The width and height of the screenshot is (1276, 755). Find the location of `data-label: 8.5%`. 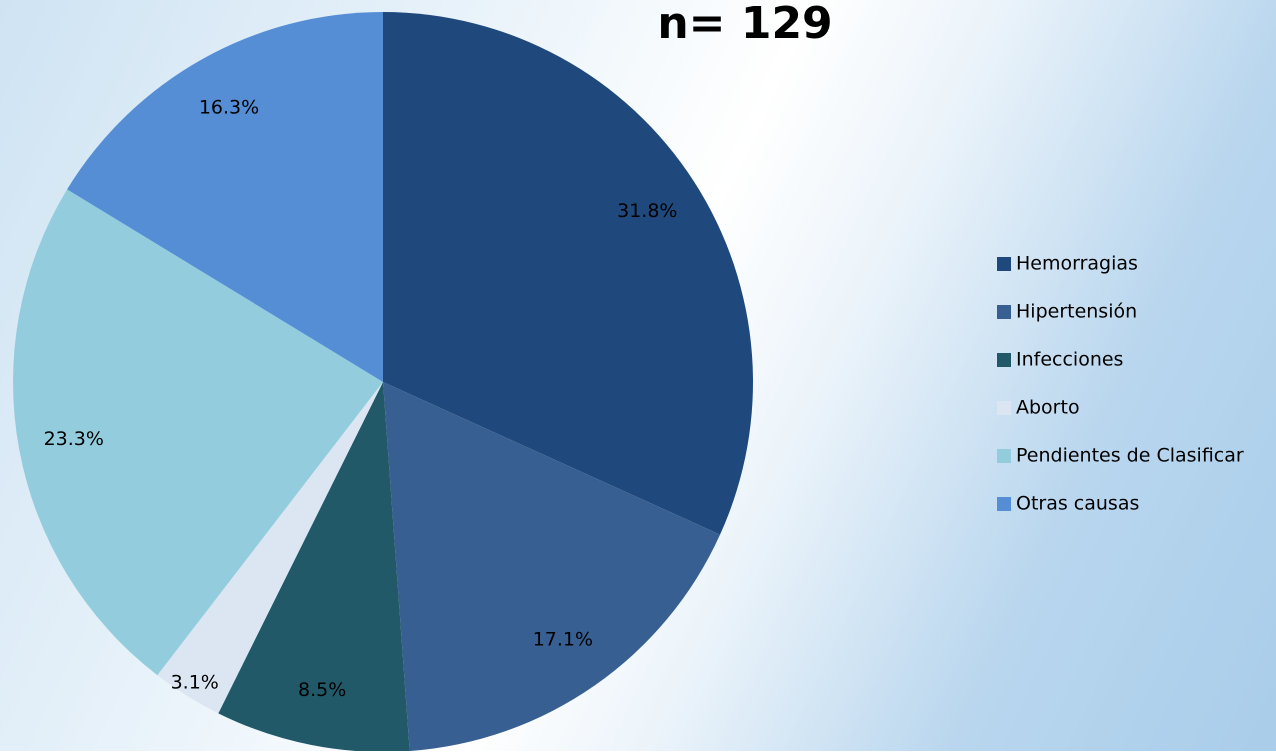

data-label: 8.5% is located at coordinates (322, 690).